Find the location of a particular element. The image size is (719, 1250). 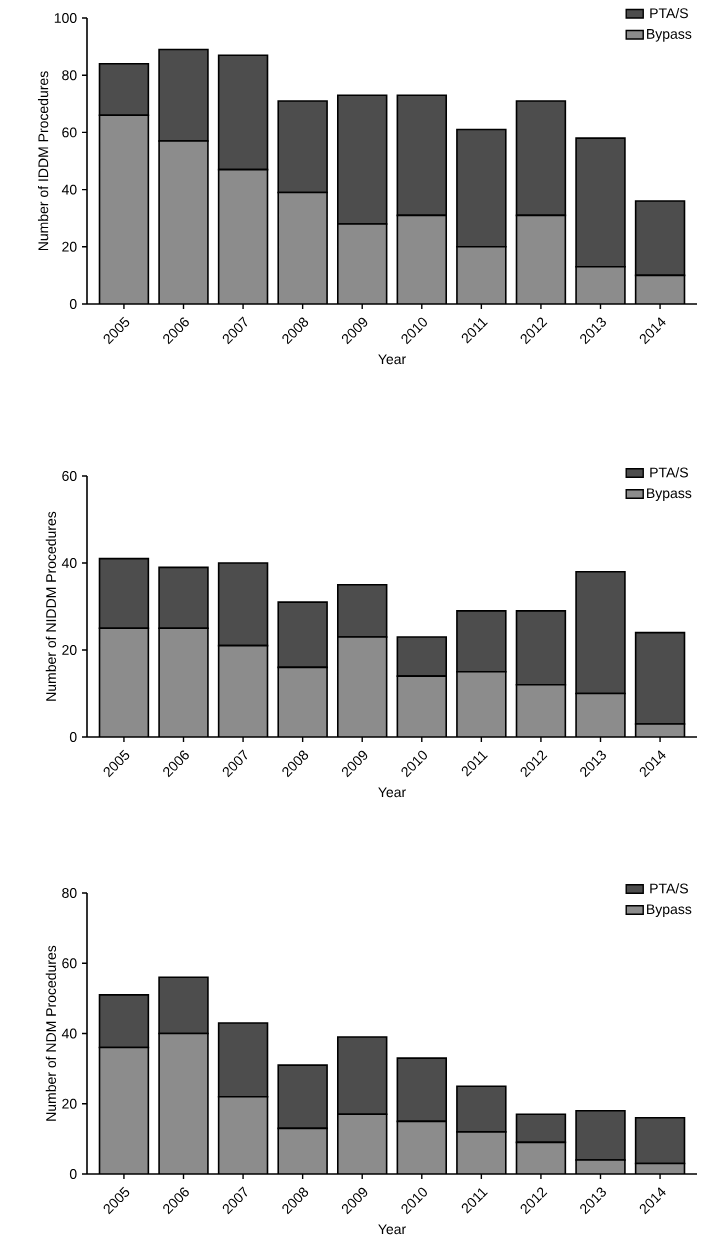

y-axis-title: Number of IDDM Procedures is located at coordinates (43, 161).